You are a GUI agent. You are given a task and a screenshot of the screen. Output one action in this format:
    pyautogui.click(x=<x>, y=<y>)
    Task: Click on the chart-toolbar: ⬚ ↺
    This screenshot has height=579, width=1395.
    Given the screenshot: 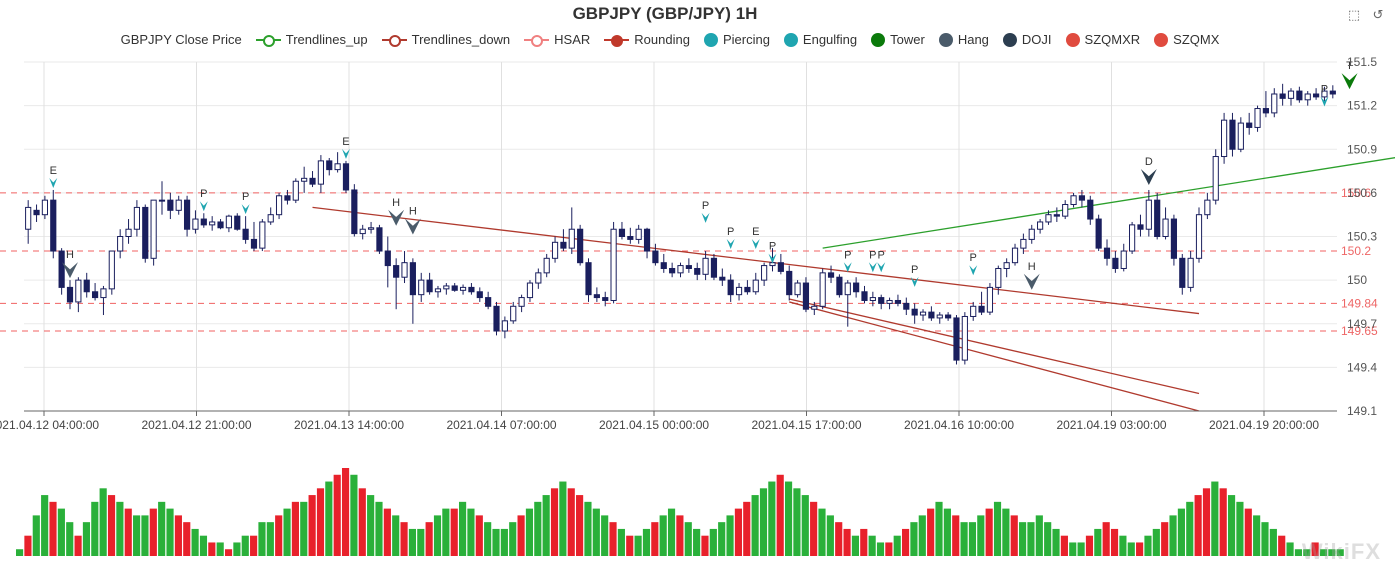 What is the action you would take?
    pyautogui.click(x=1366, y=15)
    